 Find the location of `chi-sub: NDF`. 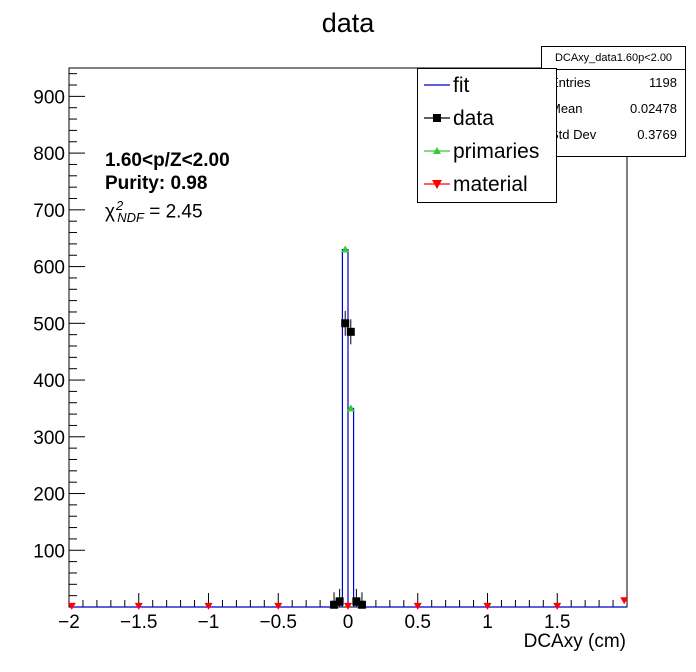

chi-sub: NDF is located at coordinates (130, 218).